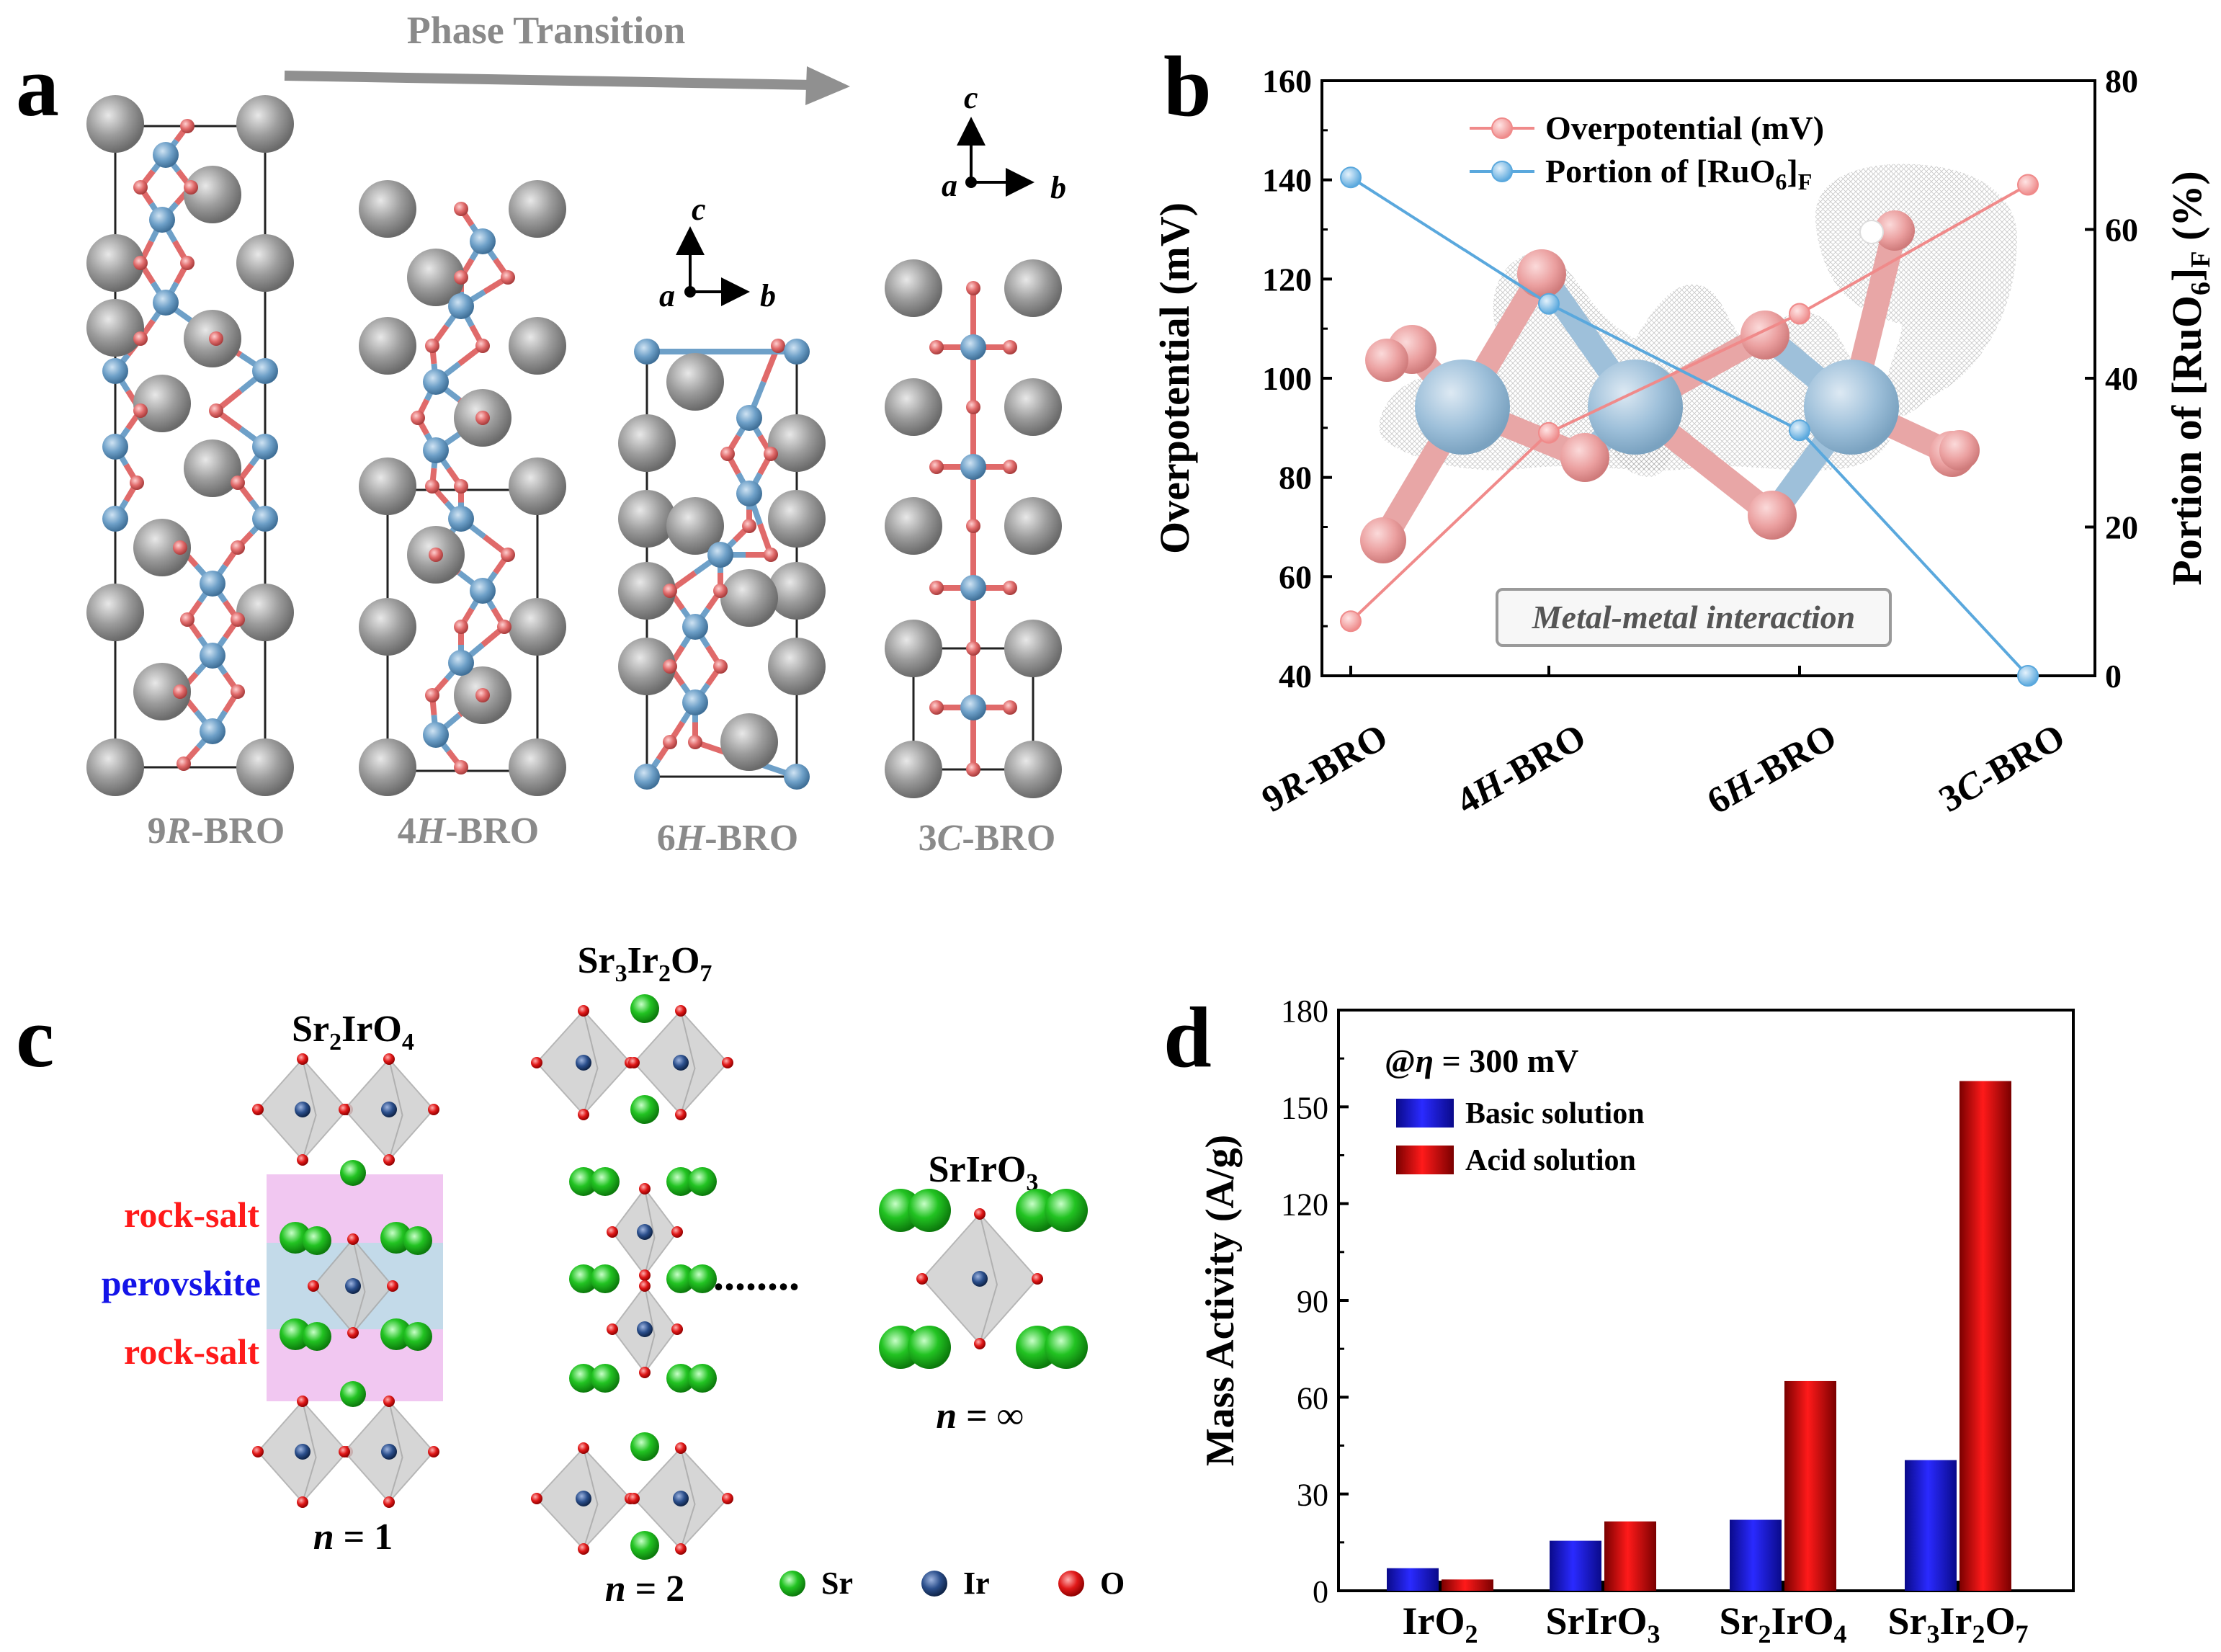  I want to click on tick-label-d: 30, so click(1312, 1496).